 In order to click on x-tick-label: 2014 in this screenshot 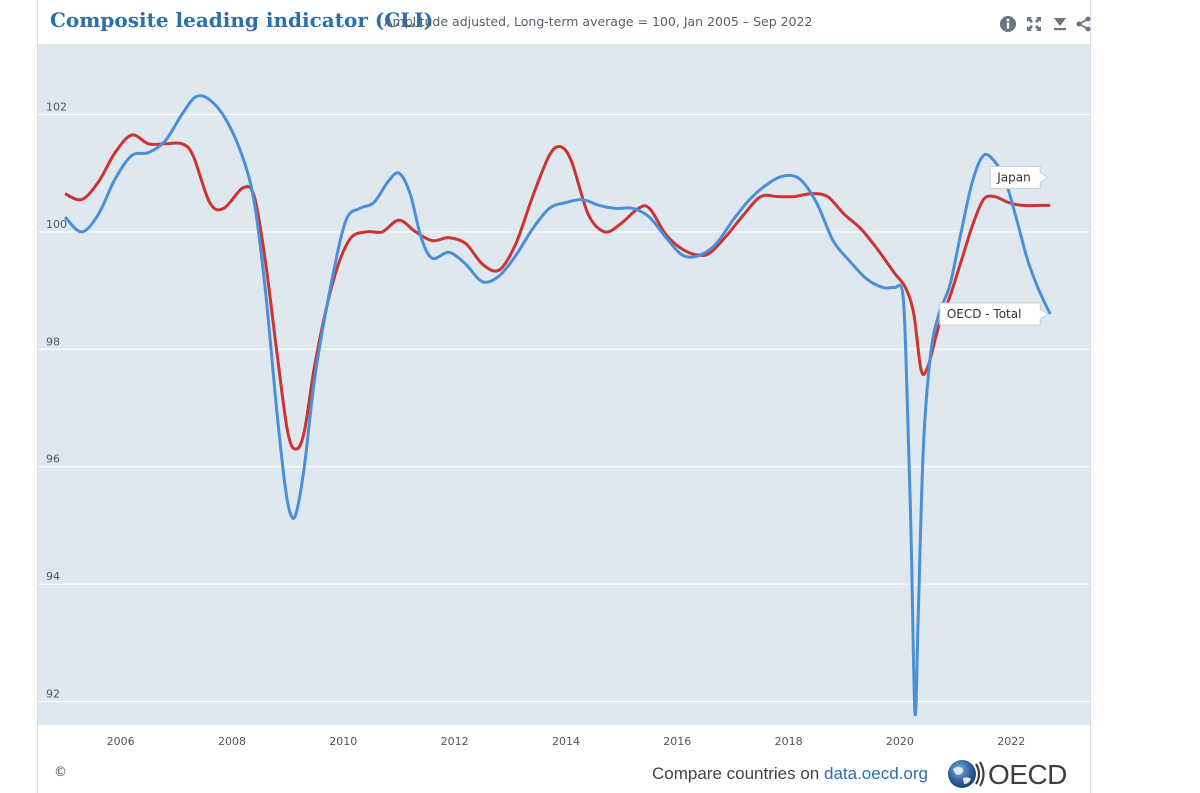, I will do `click(566, 741)`.